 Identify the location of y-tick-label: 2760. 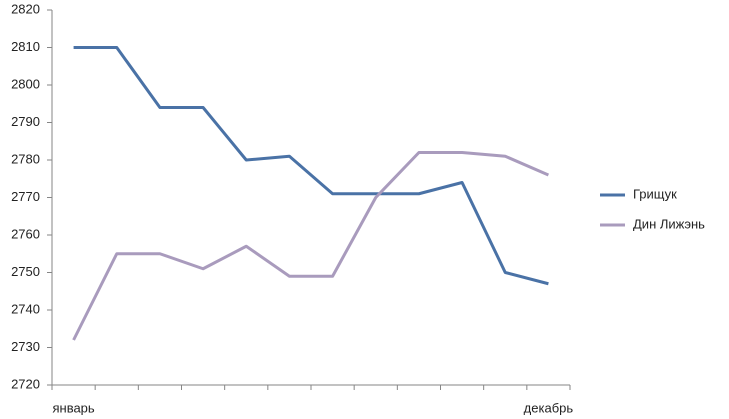
(25, 233).